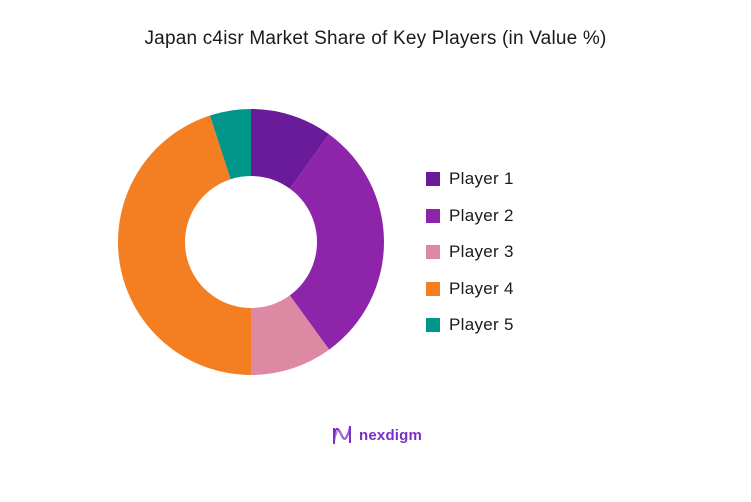 This screenshot has width=751, height=502. I want to click on legend-item-player-2: Player 2, so click(470, 216).